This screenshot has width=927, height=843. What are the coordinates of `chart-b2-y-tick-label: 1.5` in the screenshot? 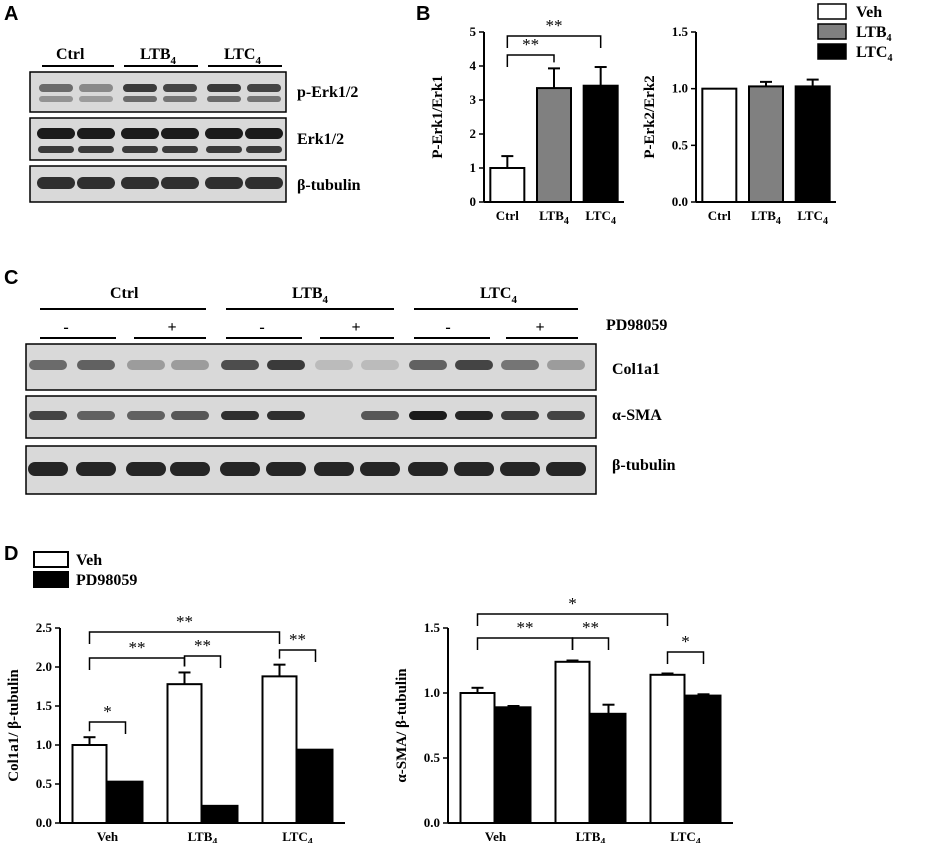 It's located at (680, 31).